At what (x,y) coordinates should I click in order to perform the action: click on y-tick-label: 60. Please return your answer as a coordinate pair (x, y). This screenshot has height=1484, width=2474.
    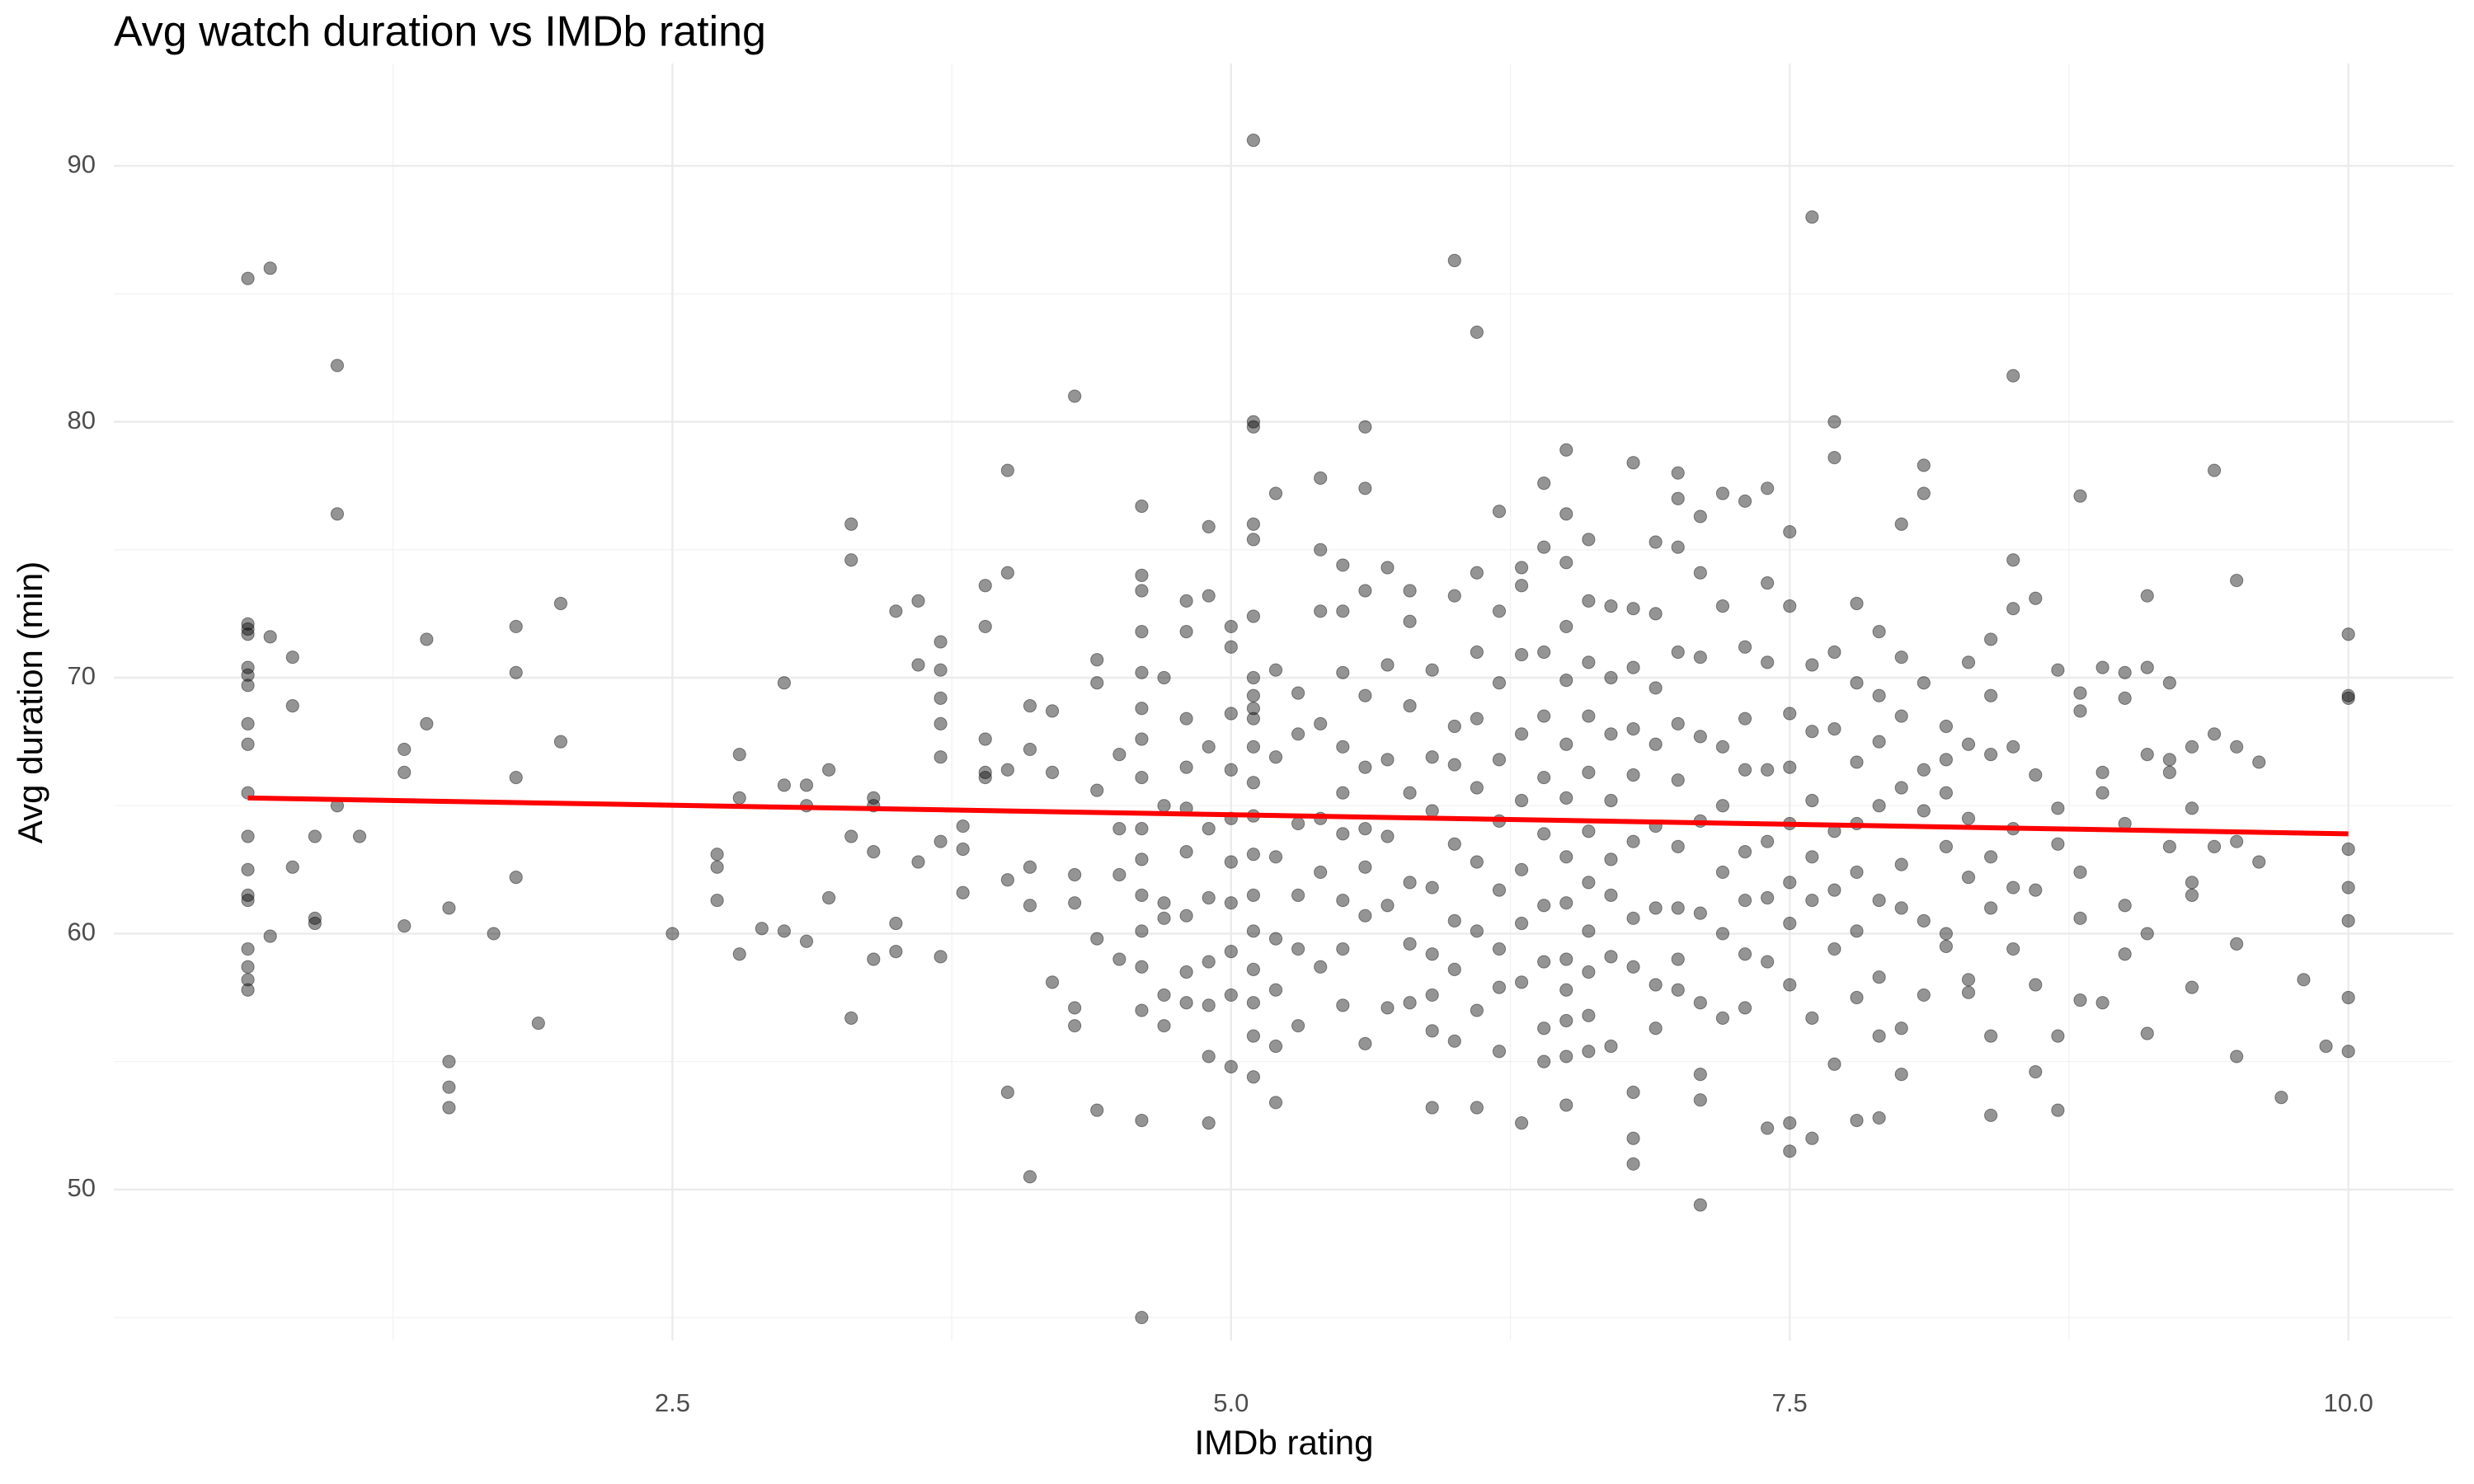
    Looking at the image, I should click on (82, 932).